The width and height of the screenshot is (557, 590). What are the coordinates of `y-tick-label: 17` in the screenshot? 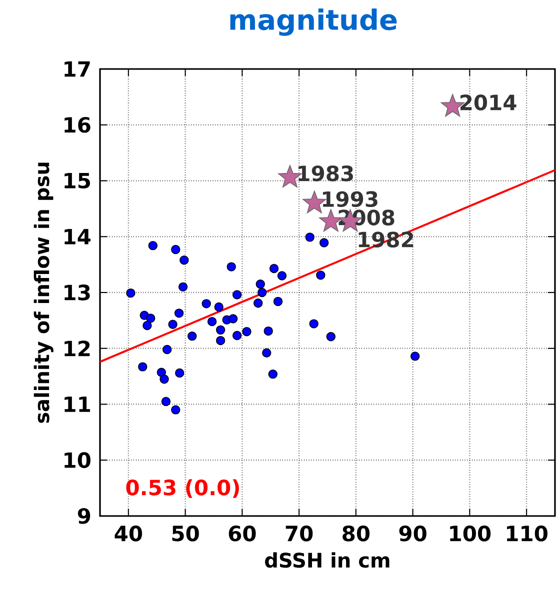 It's located at (77, 69).